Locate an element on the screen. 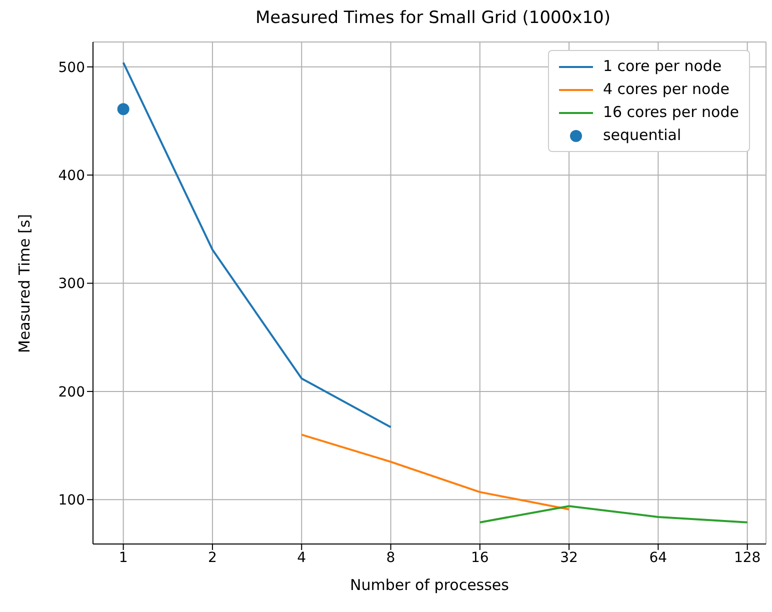 The image size is (772, 612). x-axis-title: Number of processes is located at coordinates (430, 585).